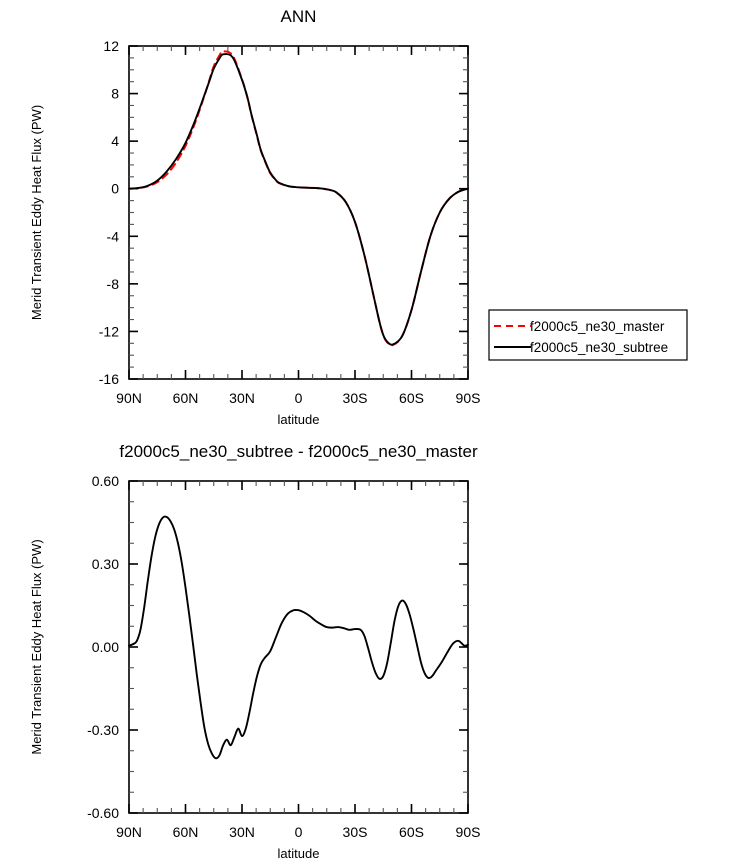  I want to click on top-panel-ylabel: Merid Transient Eddy Heat Flux (PW), so click(36, 212).